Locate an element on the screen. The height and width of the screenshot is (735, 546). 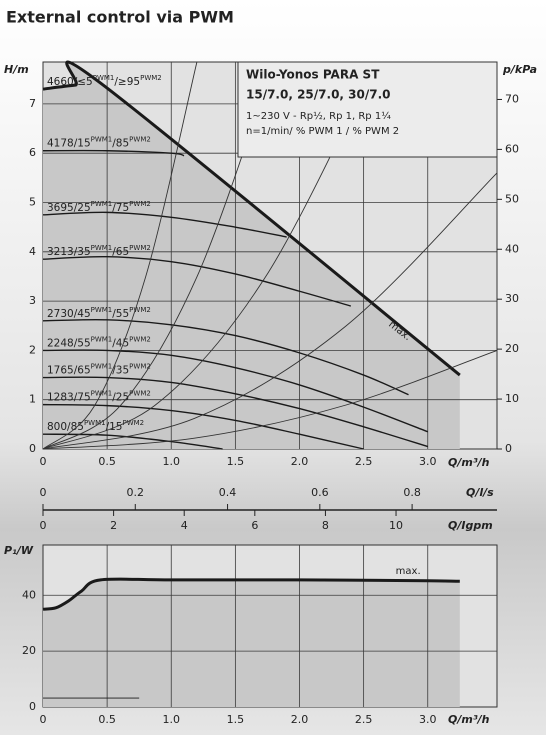
operating-range is located at coordinates (251, 643).